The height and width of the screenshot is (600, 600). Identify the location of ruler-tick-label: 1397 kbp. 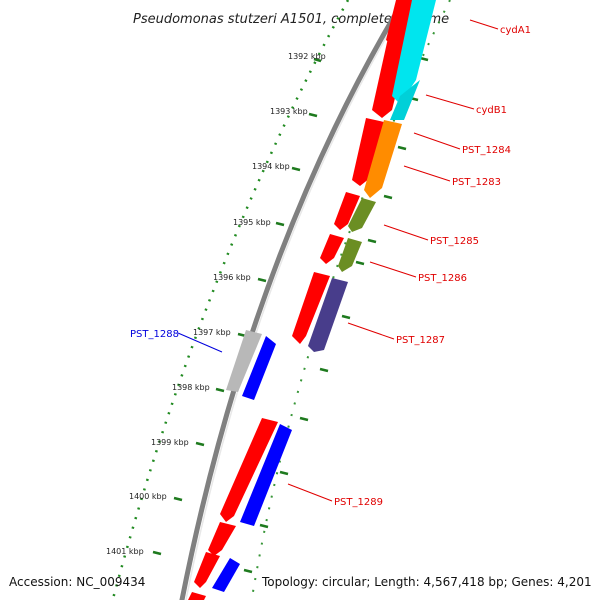
(212, 332).